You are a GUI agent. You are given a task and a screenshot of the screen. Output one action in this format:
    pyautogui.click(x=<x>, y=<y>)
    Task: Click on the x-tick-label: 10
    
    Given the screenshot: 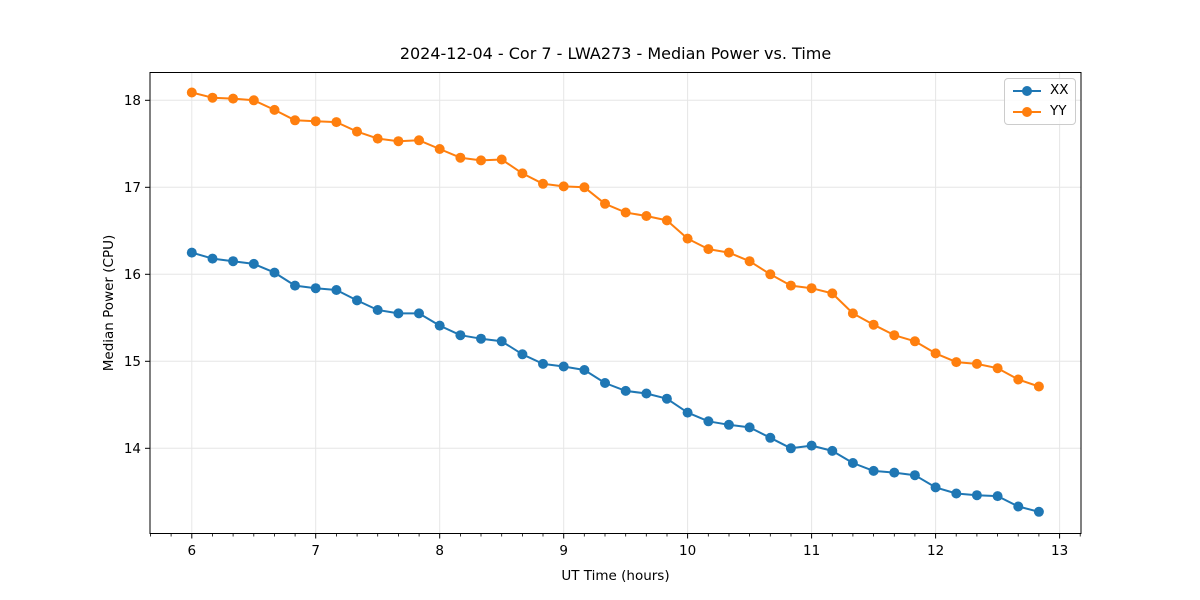 What is the action you would take?
    pyautogui.click(x=687, y=551)
    